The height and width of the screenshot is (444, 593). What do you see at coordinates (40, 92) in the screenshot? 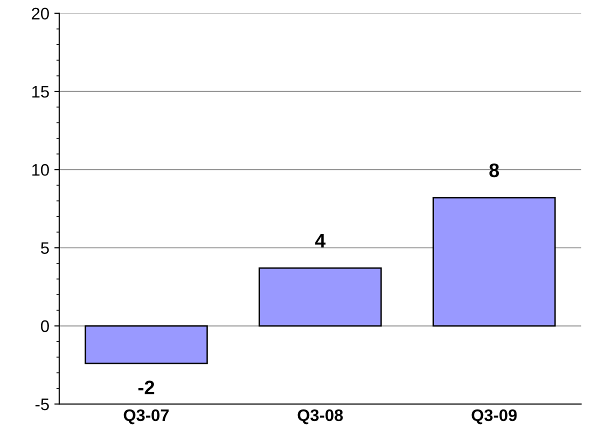
I see `y-tick-label: 15` at bounding box center [40, 92].